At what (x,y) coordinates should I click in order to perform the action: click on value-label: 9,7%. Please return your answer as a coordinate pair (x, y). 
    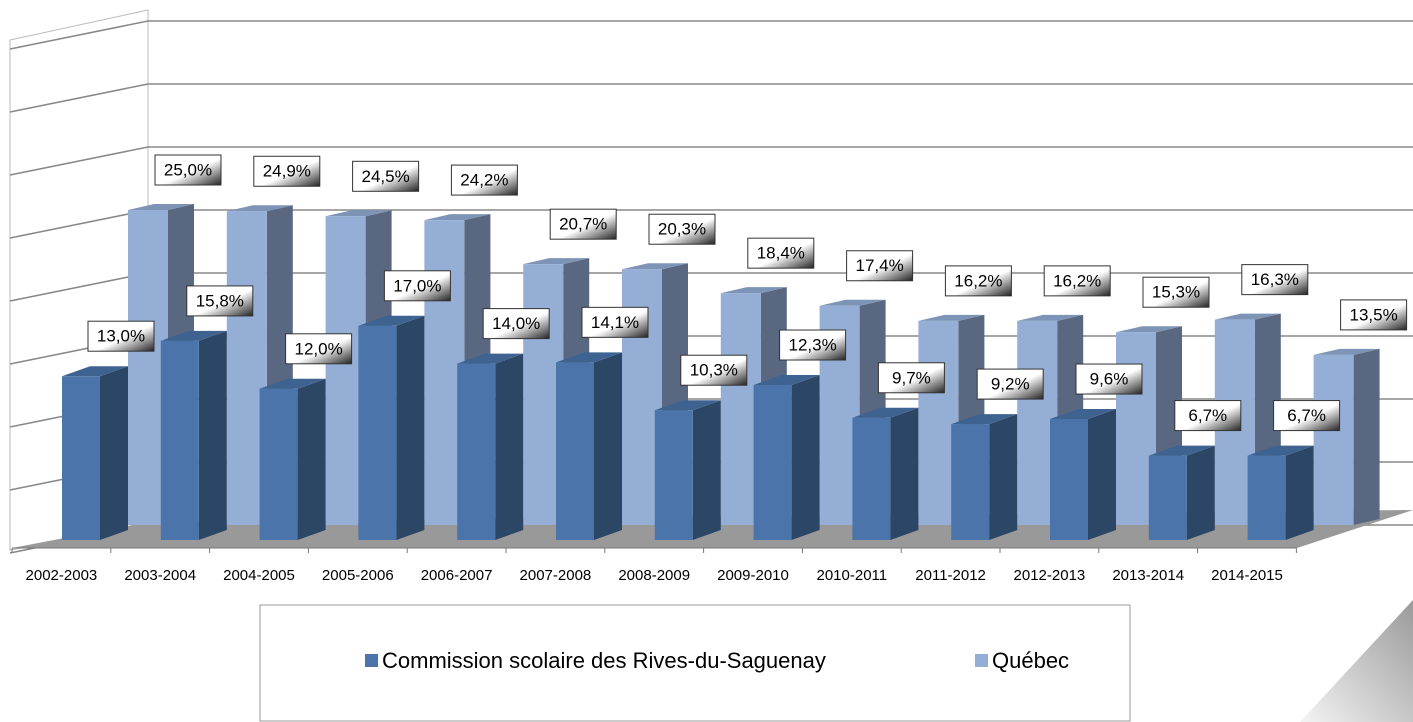
    Looking at the image, I should click on (911, 377).